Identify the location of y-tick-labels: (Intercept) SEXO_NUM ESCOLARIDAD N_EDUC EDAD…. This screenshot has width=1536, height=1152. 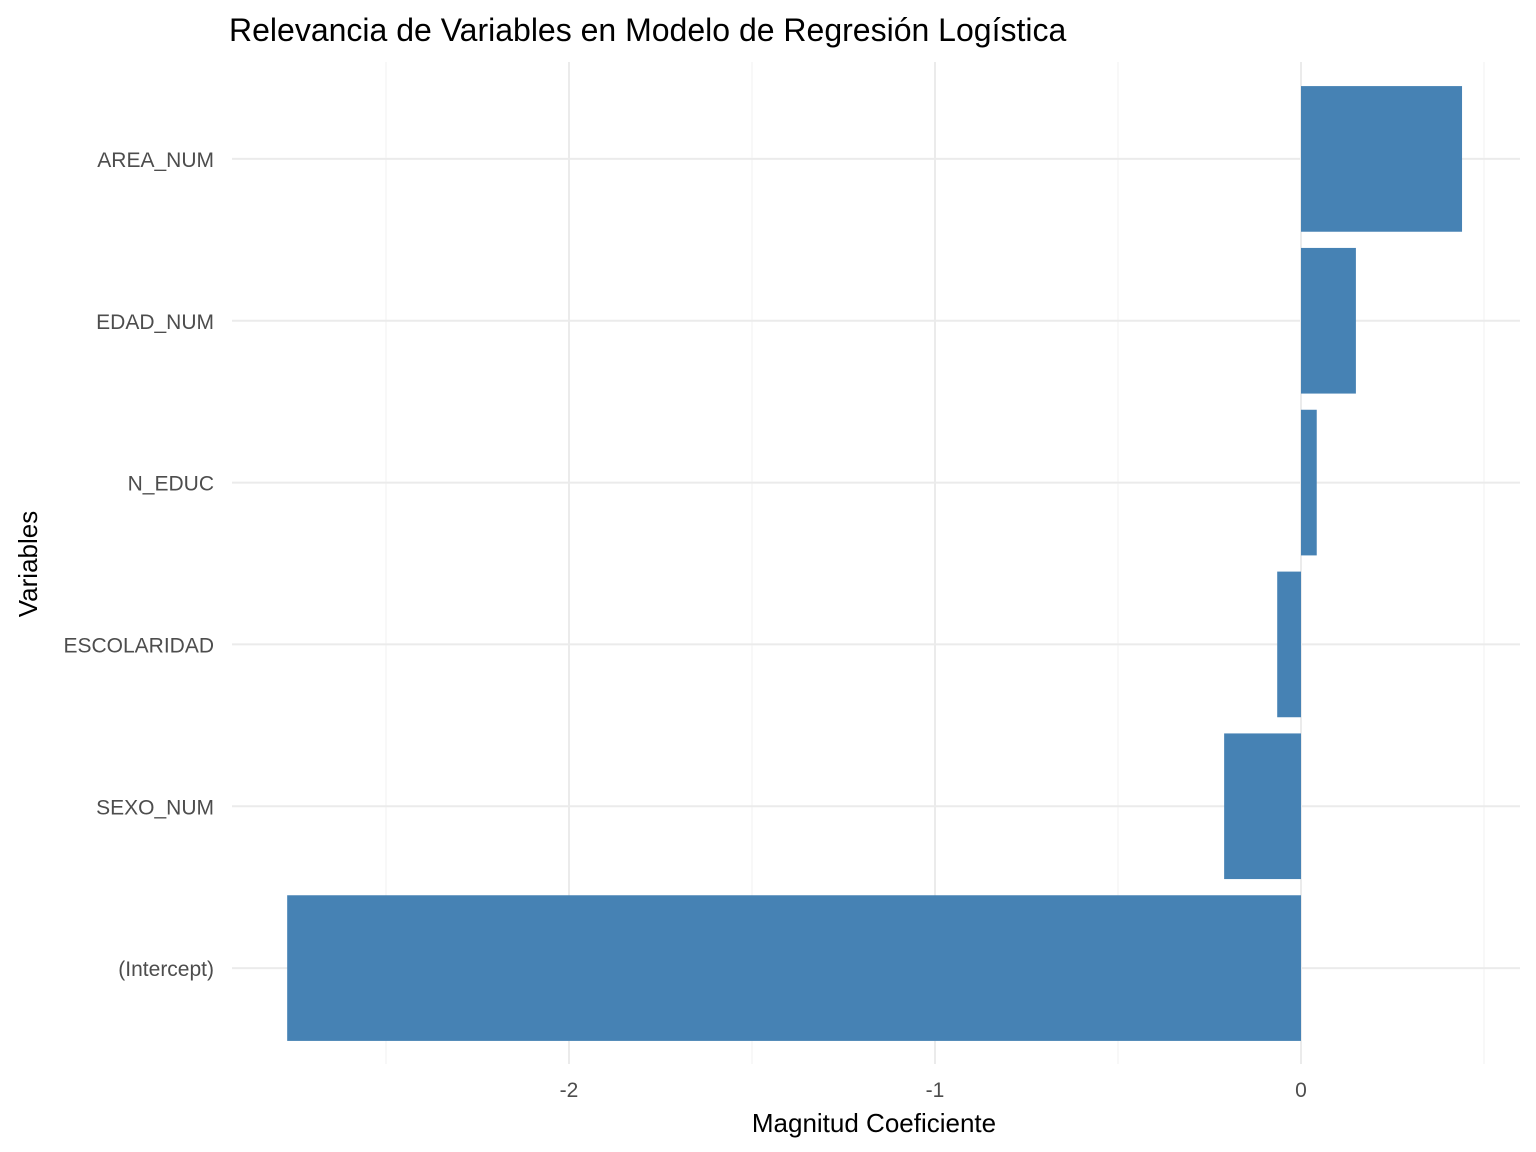
(138, 565).